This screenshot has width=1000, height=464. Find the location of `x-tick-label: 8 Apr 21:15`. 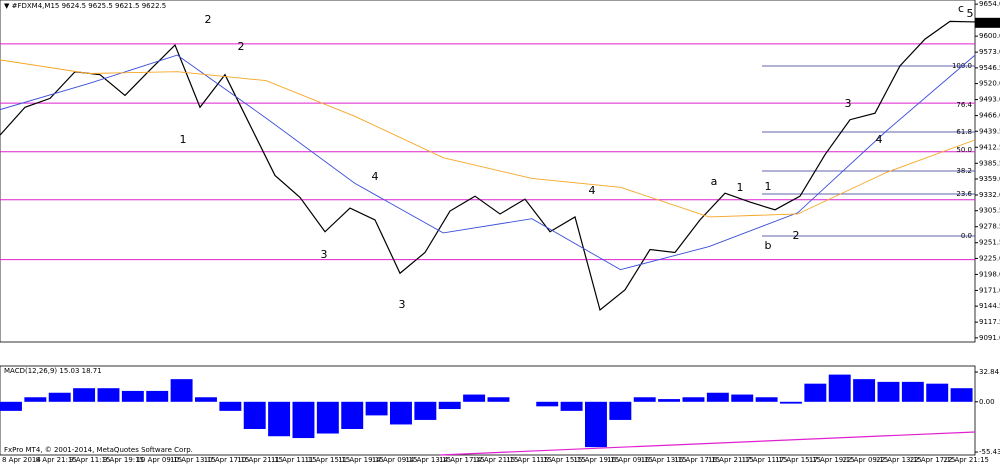

x-tick-label: 8 Apr 21:15 is located at coordinates (56, 460).